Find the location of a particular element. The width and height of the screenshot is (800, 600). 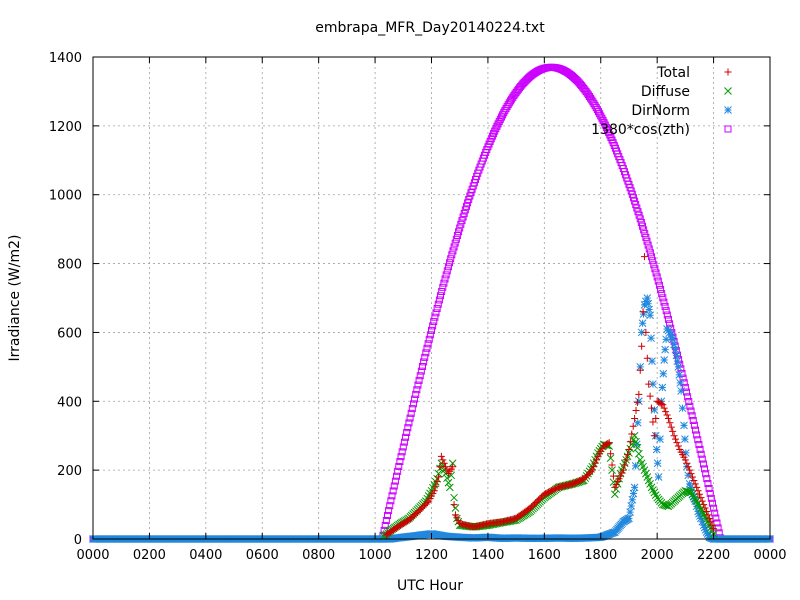

y-tick-label: 1000 is located at coordinates (65, 196).